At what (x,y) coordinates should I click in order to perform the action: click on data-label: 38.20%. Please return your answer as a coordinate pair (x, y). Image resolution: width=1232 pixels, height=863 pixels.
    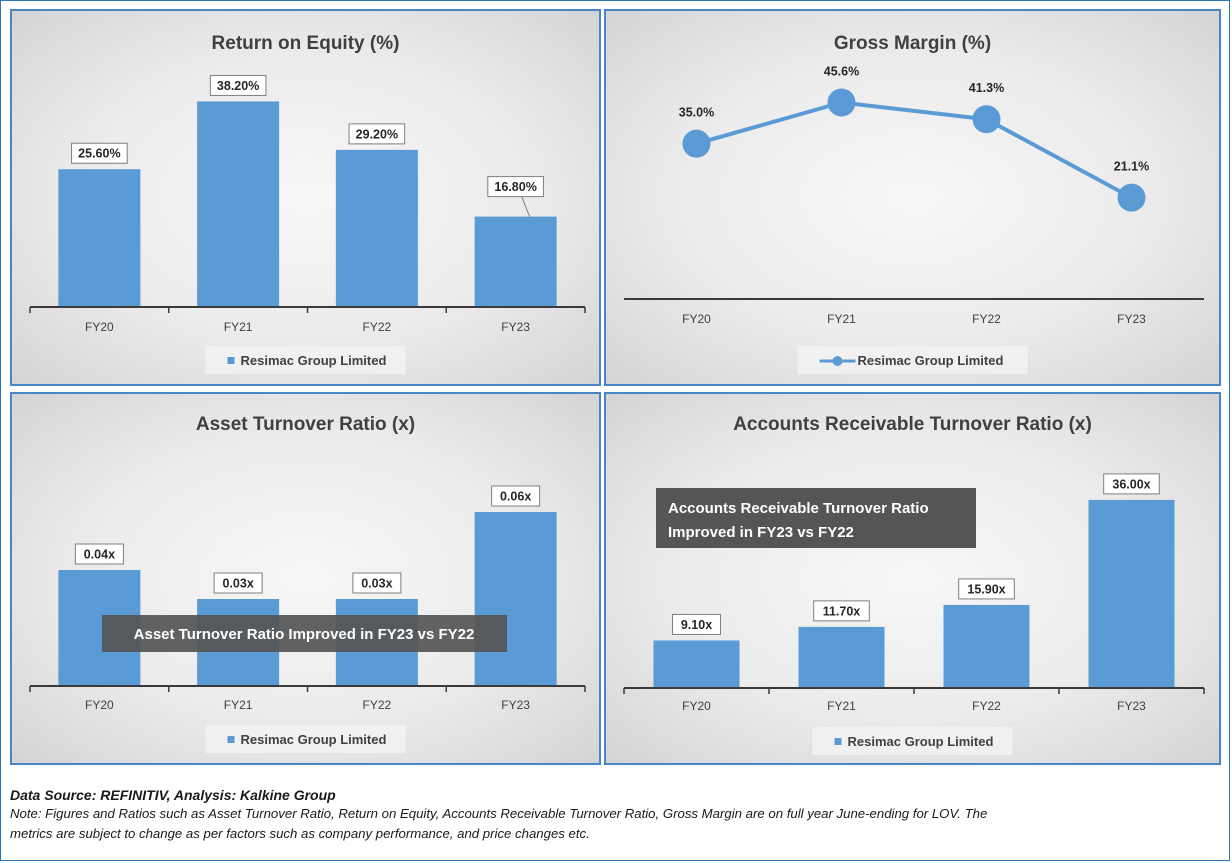
    Looking at the image, I should click on (238, 86).